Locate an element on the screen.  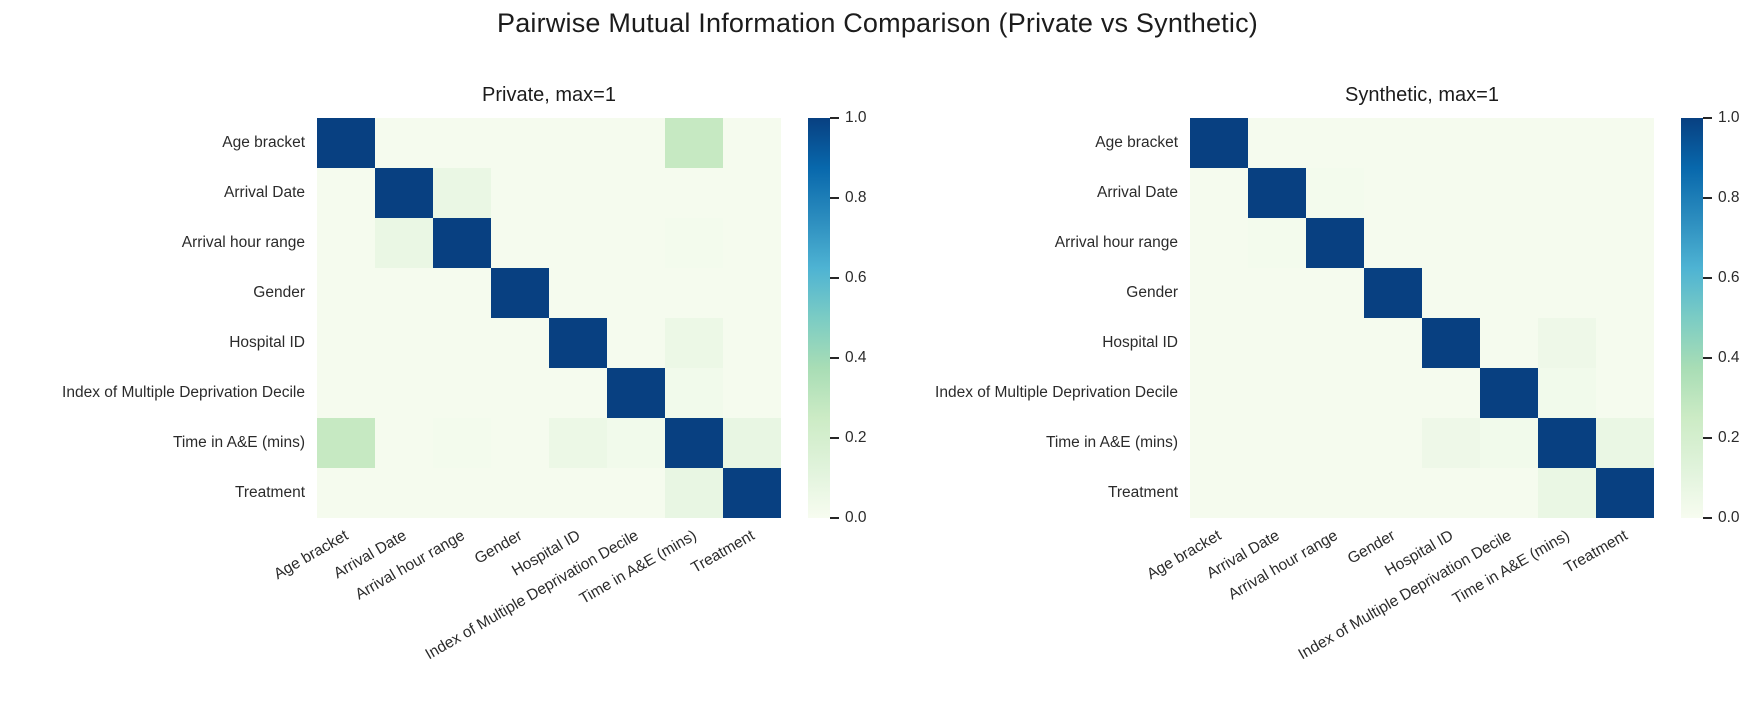
colorbar-tick-label: 0.4 is located at coordinates (856, 357).